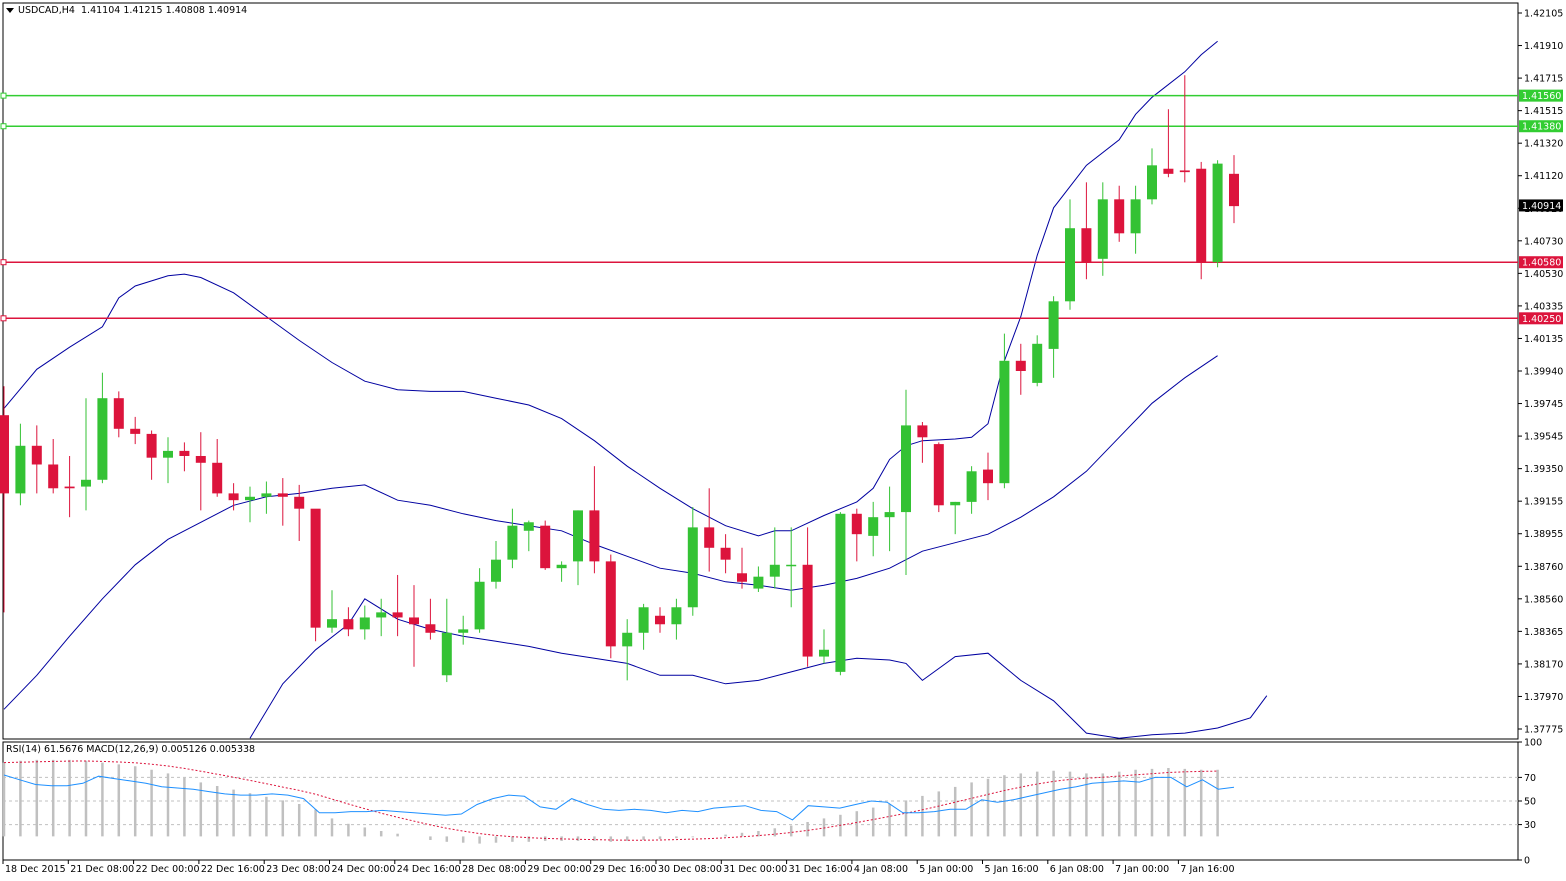 This screenshot has height=881, width=1566. What do you see at coordinates (1142, 869) in the screenshot?
I see `x-tick-label: 7 Jan 00:00` at bounding box center [1142, 869].